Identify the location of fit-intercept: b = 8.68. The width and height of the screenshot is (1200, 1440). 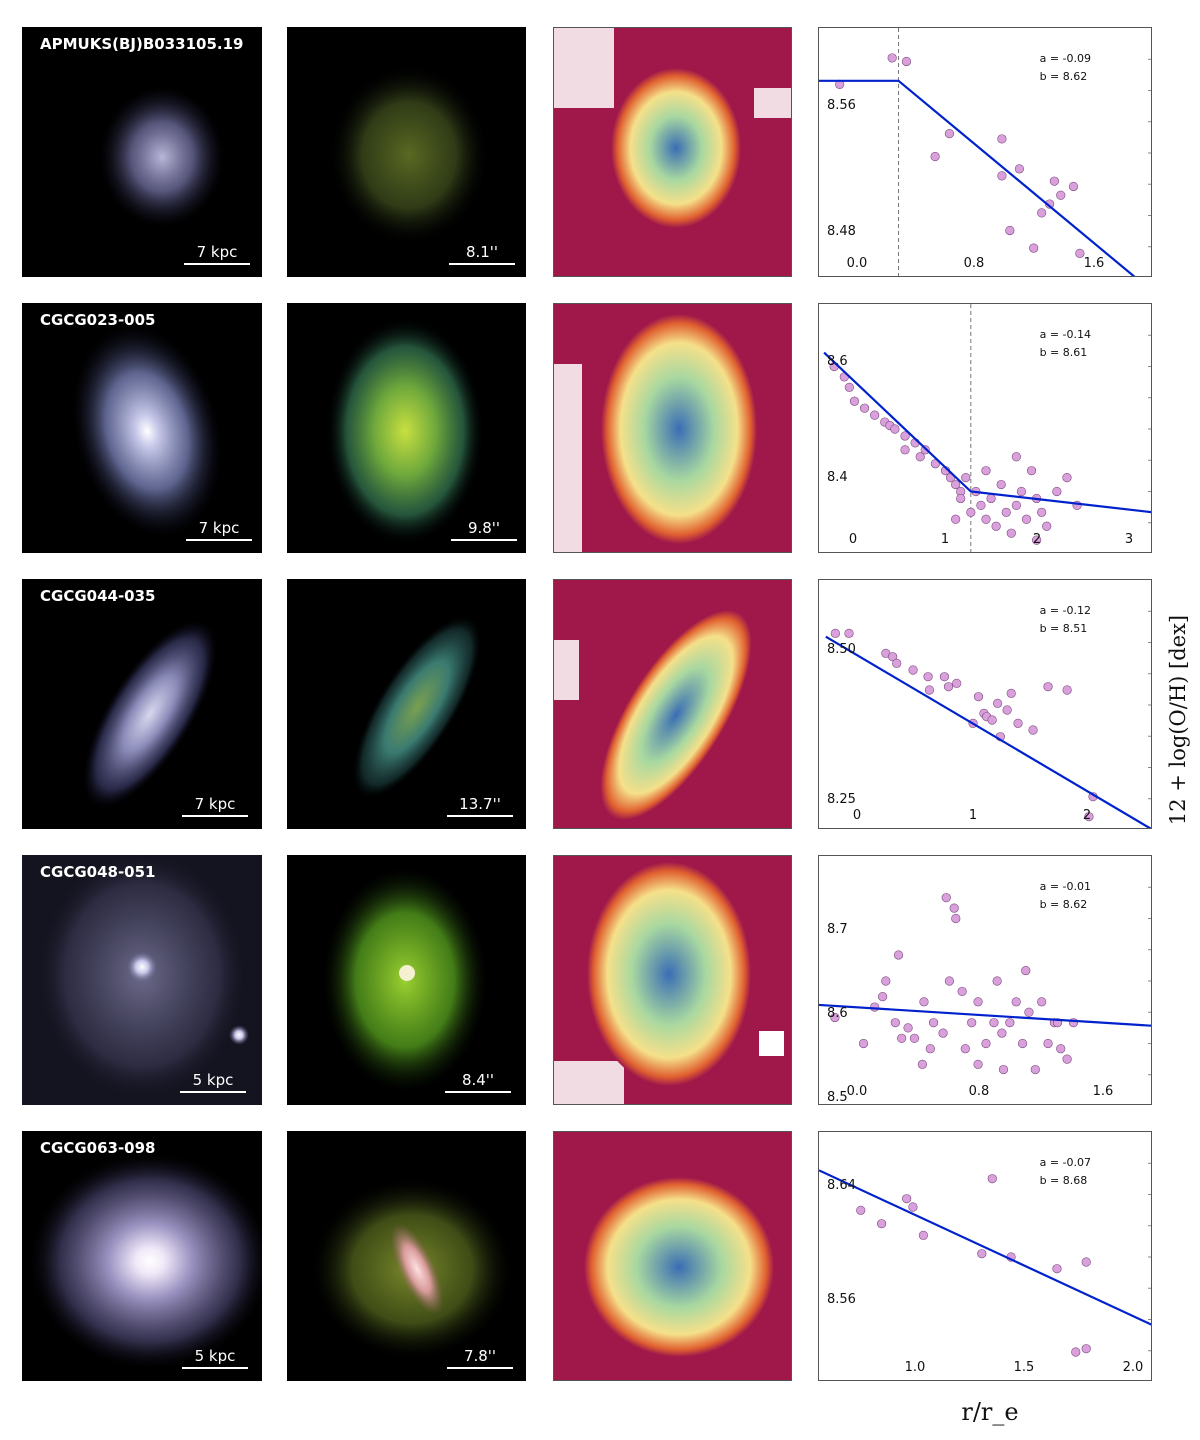
(1063, 1180).